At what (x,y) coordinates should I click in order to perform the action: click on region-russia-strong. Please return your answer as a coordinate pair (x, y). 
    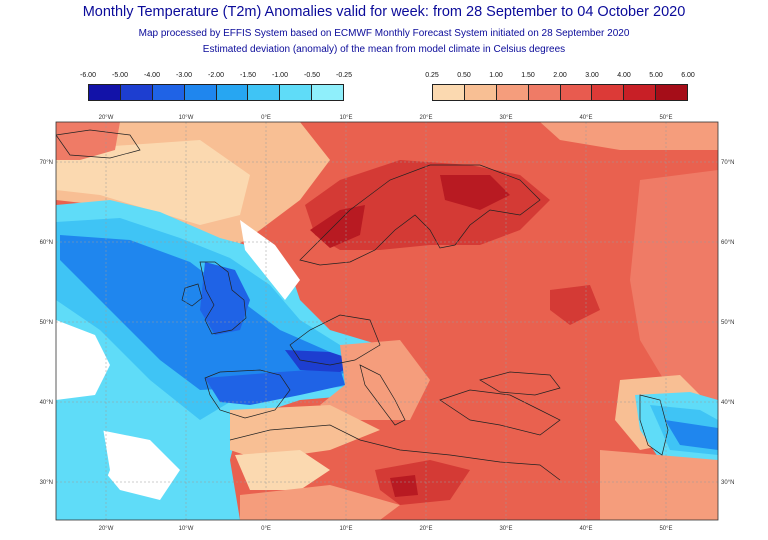
    Looking at the image, I should click on (575, 305).